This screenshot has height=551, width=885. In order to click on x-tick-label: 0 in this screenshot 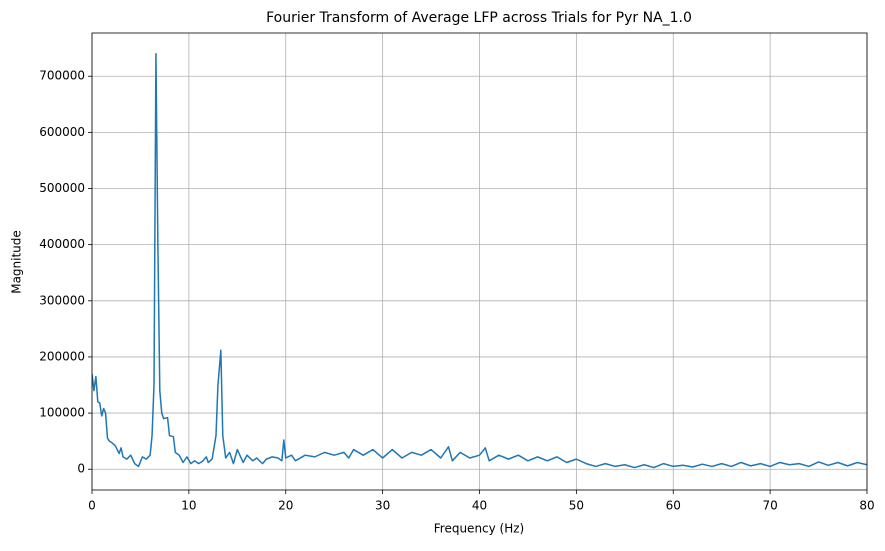, I will do `click(92, 506)`.